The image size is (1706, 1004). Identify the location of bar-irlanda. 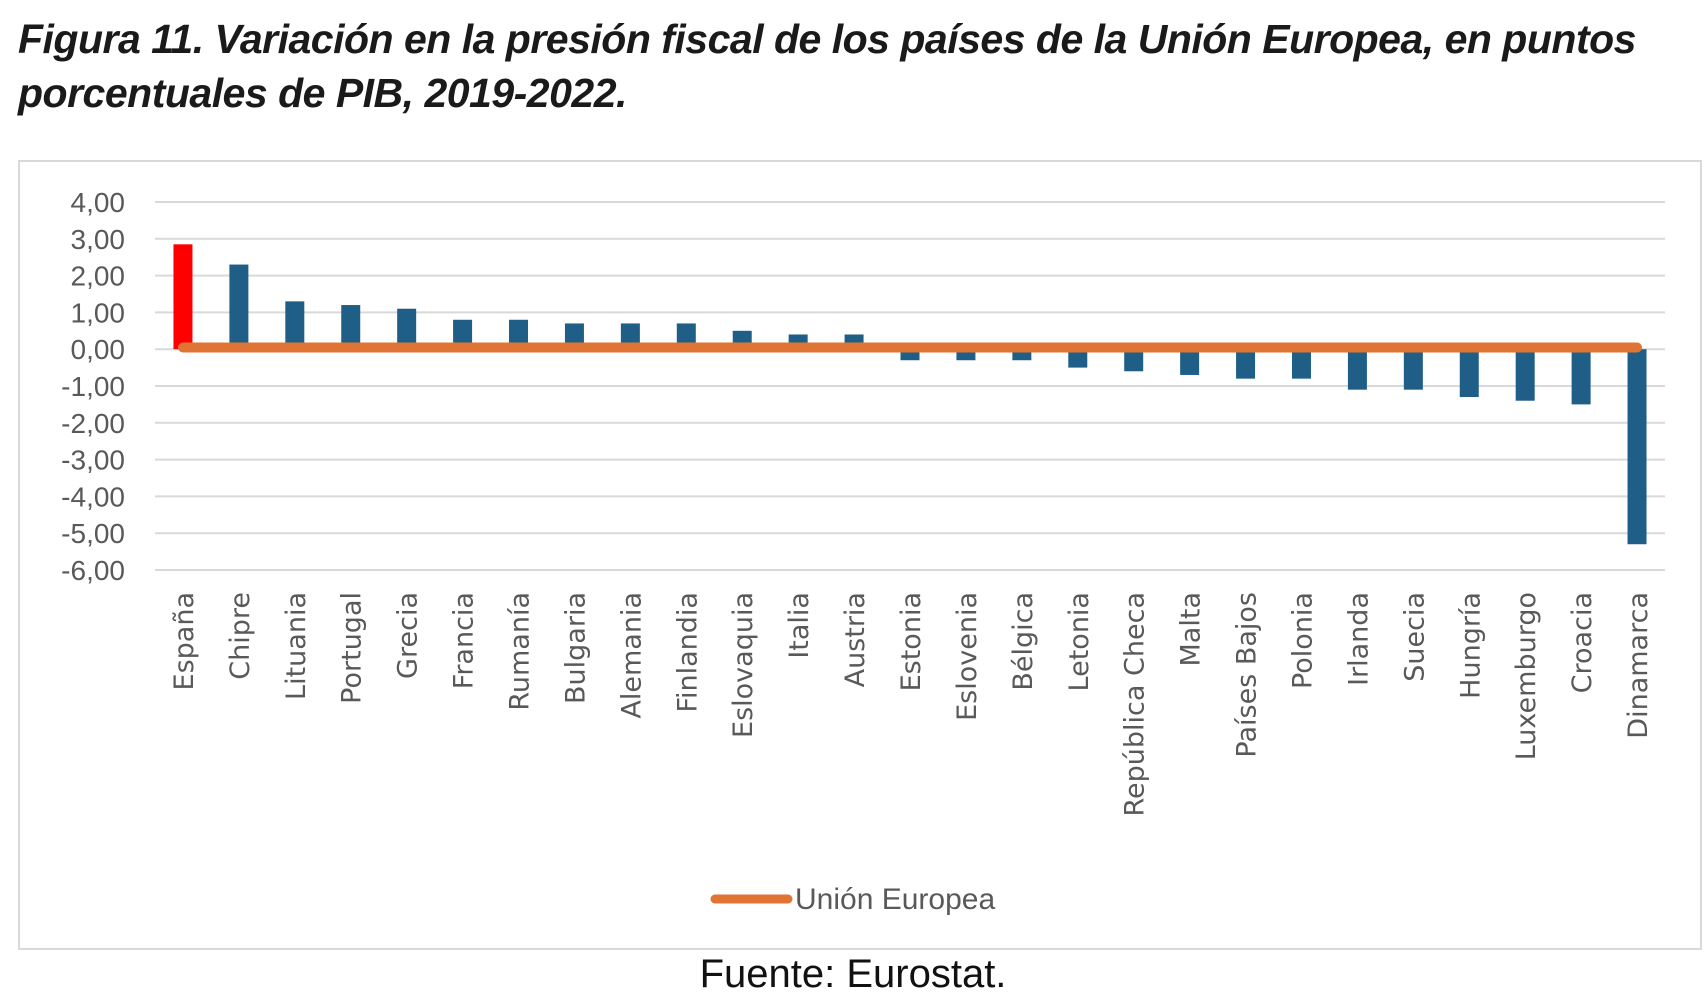
(1357, 369).